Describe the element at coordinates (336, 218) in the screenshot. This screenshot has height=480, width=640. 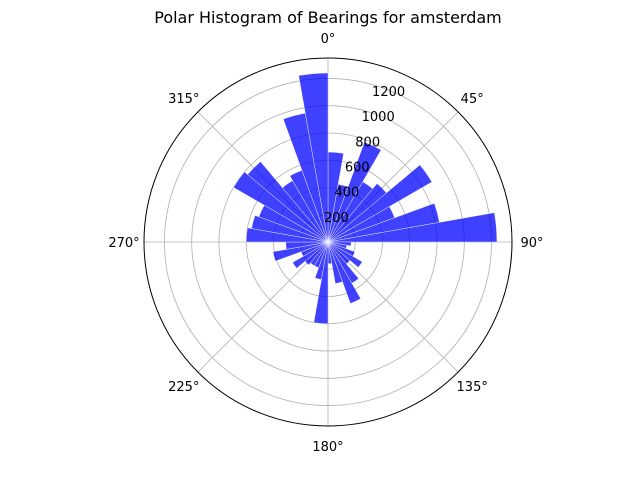
I see `radial-tick-label: 200` at that location.